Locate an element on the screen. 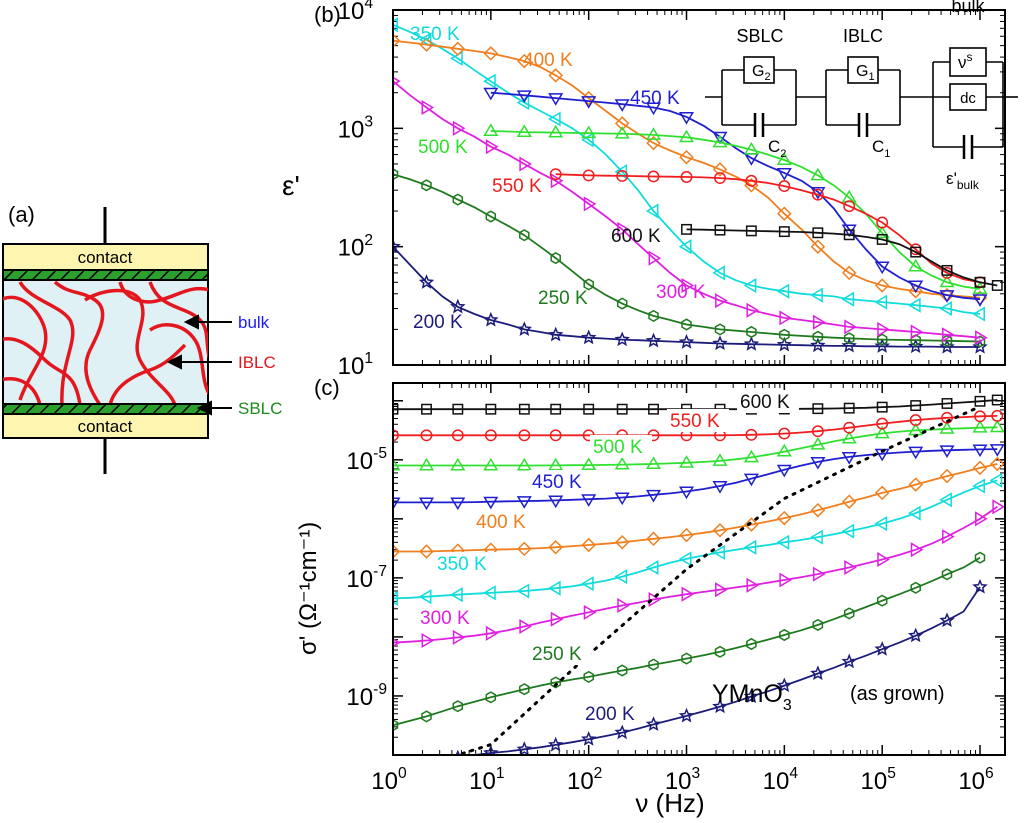 The image size is (1025, 823). tick-label: 10⁵ is located at coordinates (878, 780).